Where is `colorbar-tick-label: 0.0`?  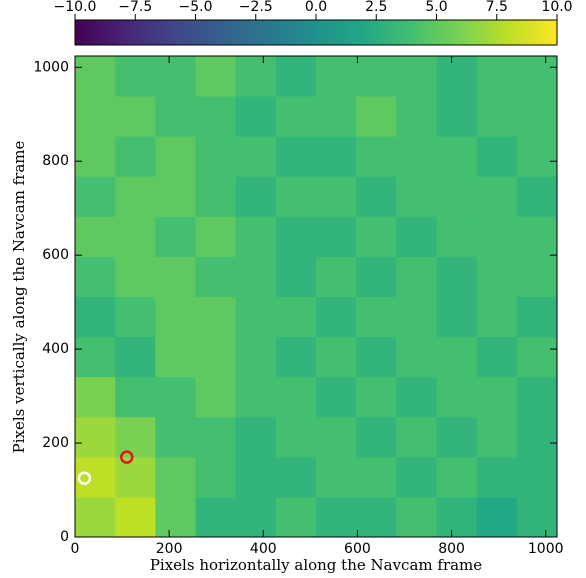
colorbar-tick-label: 0.0 is located at coordinates (316, 7).